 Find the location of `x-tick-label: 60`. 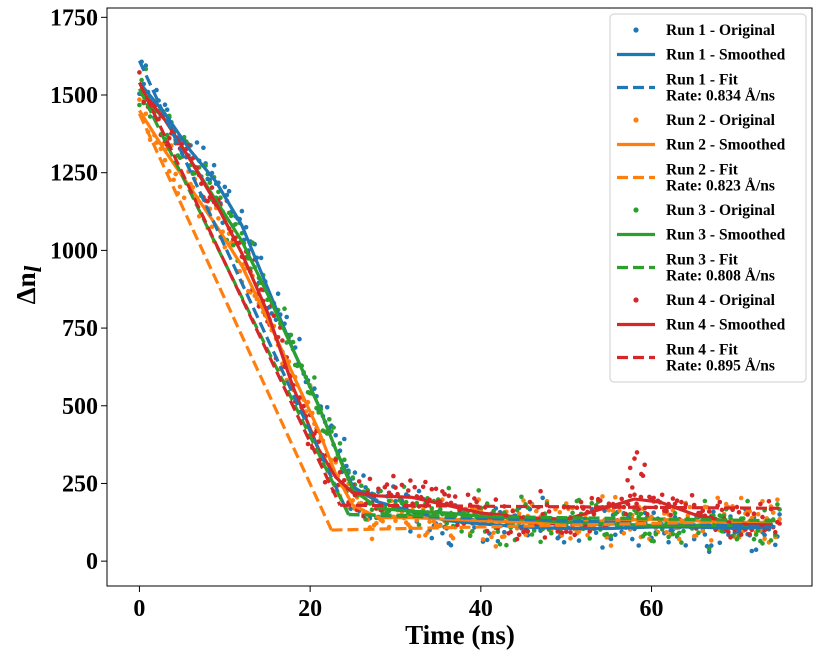

x-tick-label: 60 is located at coordinates (652, 609).